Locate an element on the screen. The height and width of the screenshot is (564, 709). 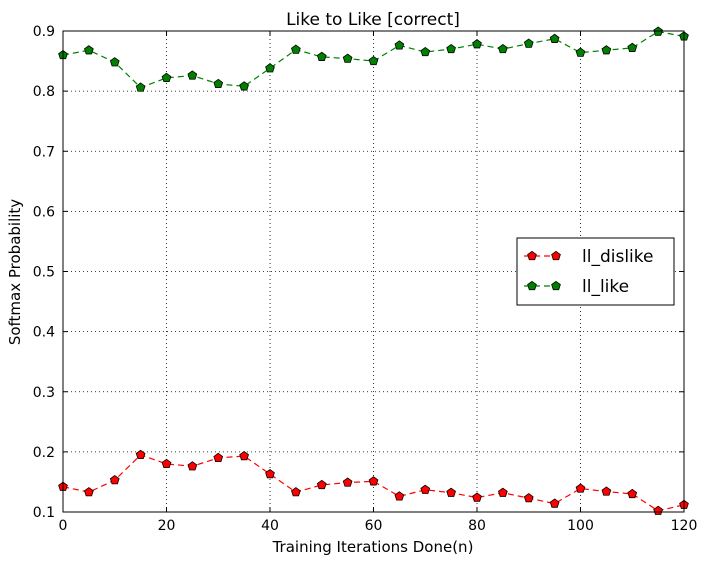
y-tick-label: 0.4 is located at coordinates (44, 333).